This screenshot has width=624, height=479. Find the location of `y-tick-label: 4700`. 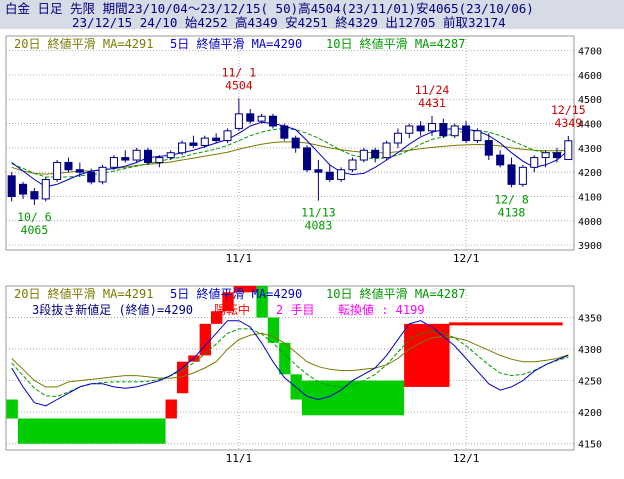

y-tick-label: 4700 is located at coordinates (590, 52).